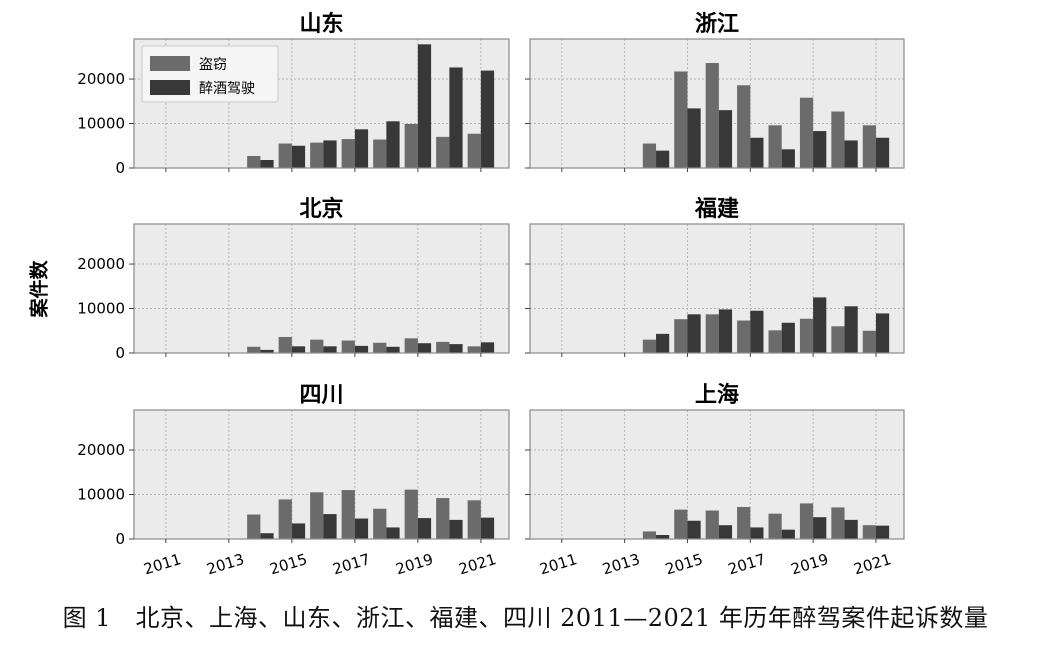 The width and height of the screenshot is (1051, 645). Describe the element at coordinates (810, 564) in the screenshot. I see `x-tick-label: 2019` at that location.